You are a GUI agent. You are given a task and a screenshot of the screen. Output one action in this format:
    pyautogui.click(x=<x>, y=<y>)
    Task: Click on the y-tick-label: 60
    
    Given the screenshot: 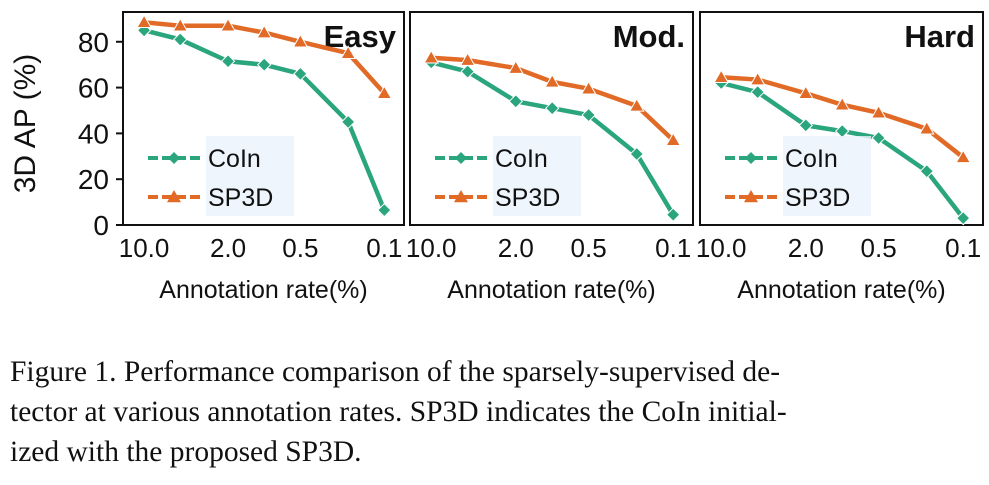 What is the action you would take?
    pyautogui.click(x=93, y=88)
    